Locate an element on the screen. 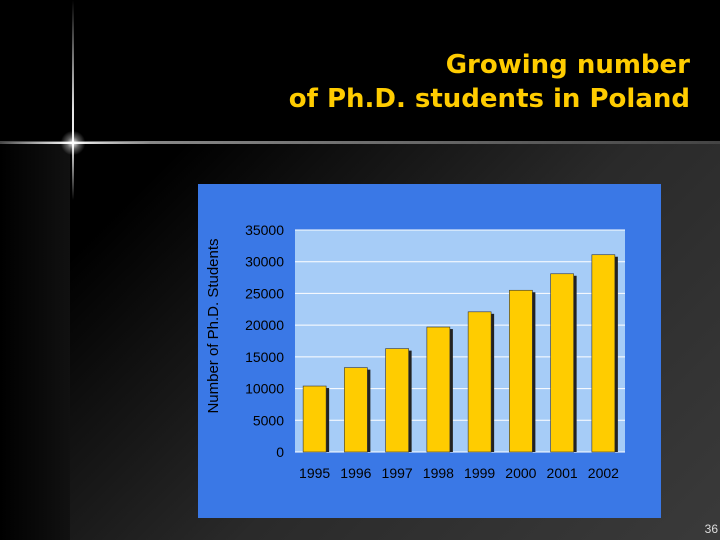 The image size is (720, 540). x-tick-label: 2000 is located at coordinates (520, 473).